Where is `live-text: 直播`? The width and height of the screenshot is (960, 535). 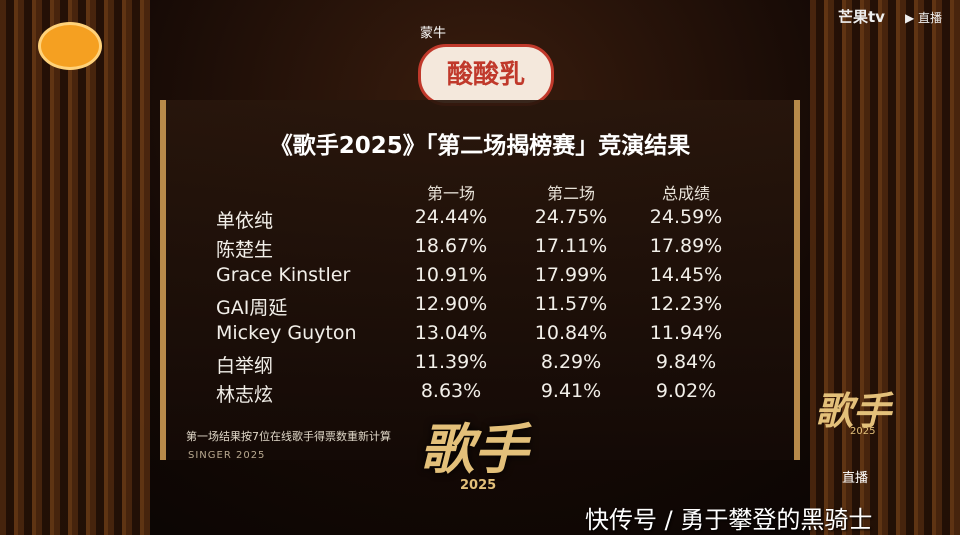 live-text: 直播 is located at coordinates (930, 18).